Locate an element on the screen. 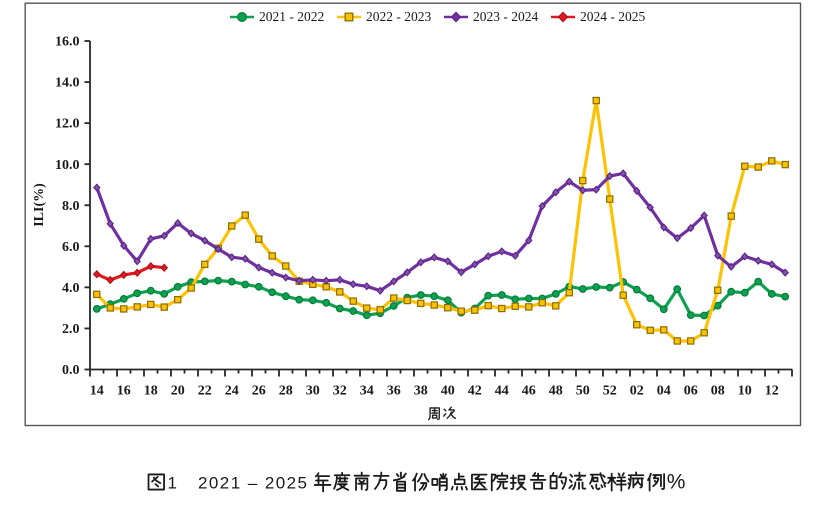  svg-text: 16.0 is located at coordinates (67, 42).